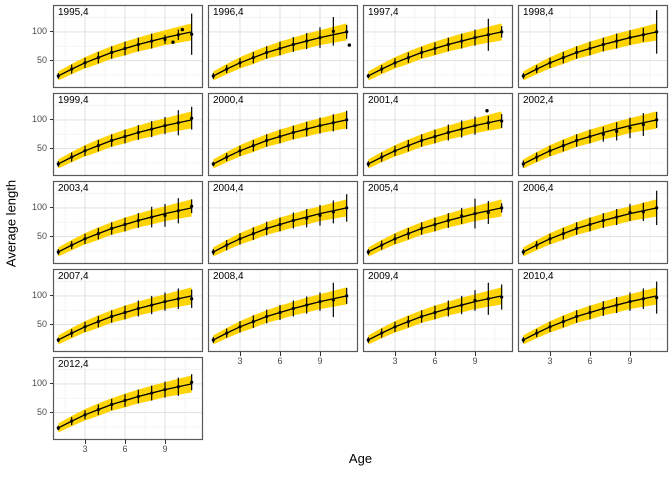 This screenshot has width=672, height=480. What do you see at coordinates (228, 12) in the screenshot?
I see `facet-label: 1996,4` at bounding box center [228, 12].